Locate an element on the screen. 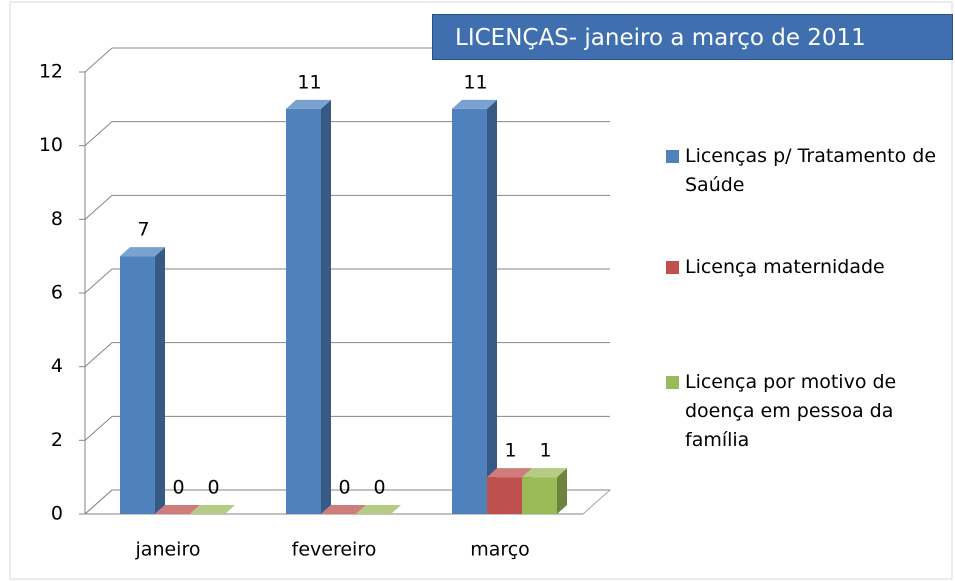  legend-label: Licença maternidade is located at coordinates (785, 267).